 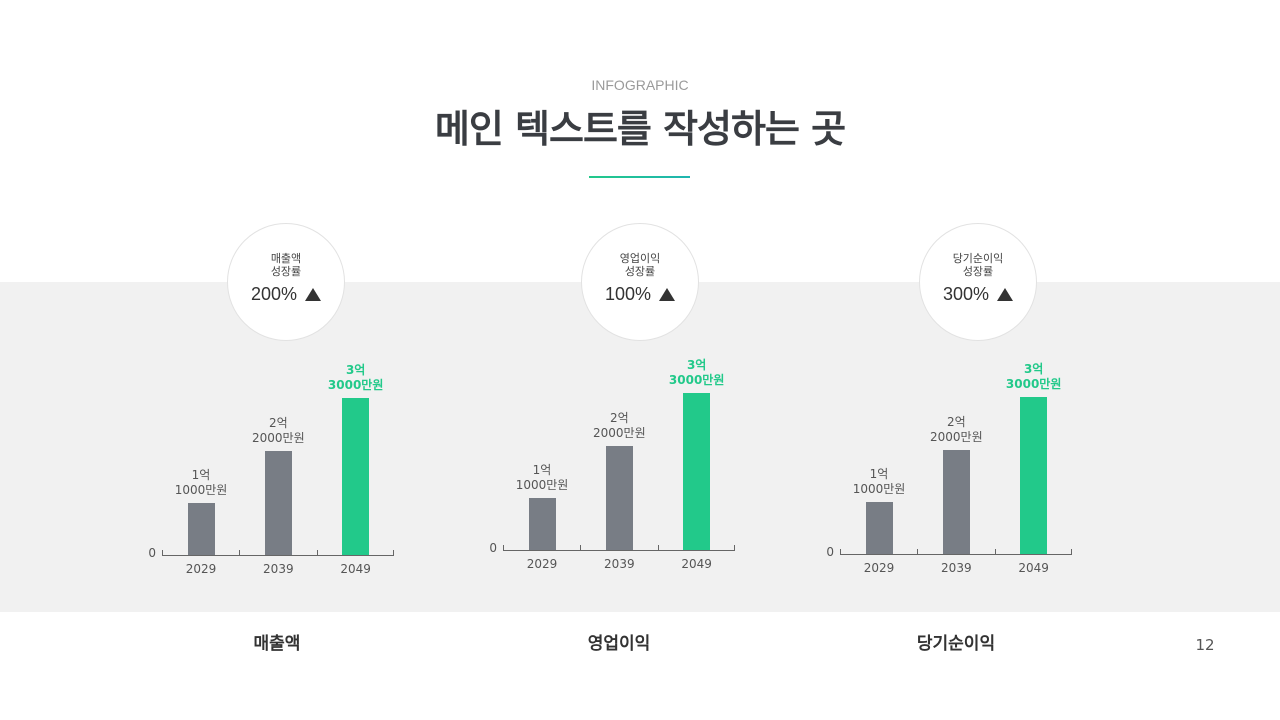 I want to click on divider, so click(x=639, y=177).